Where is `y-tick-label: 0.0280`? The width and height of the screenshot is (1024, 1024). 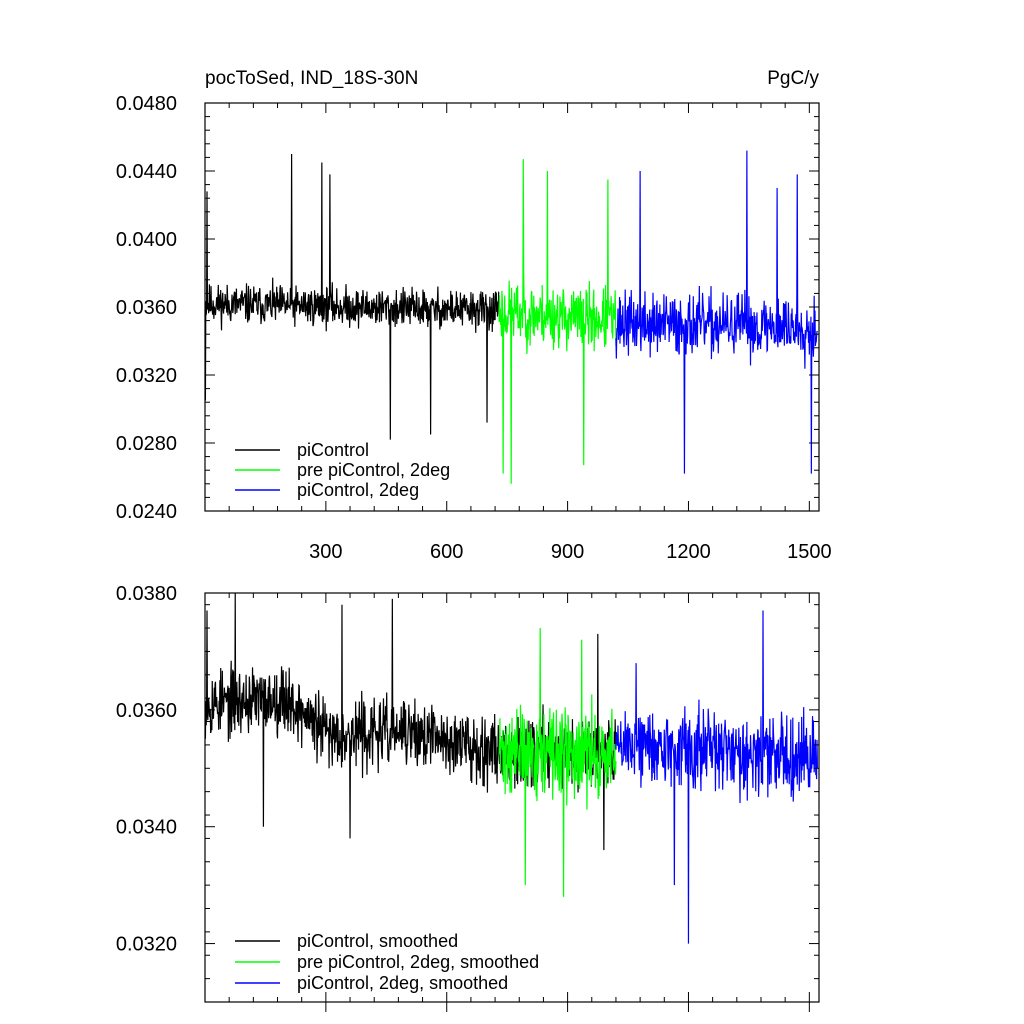
y-tick-label: 0.0280 is located at coordinates (146, 444).